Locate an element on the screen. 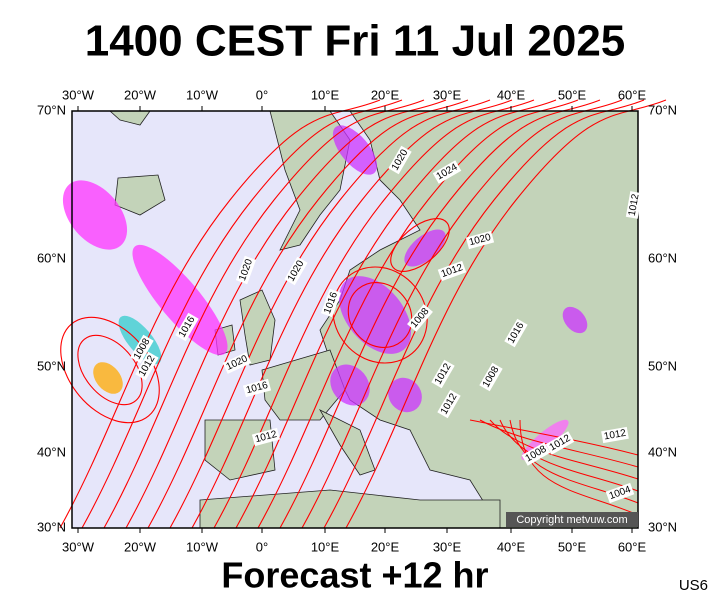  model-label: US6 is located at coordinates (693, 585).